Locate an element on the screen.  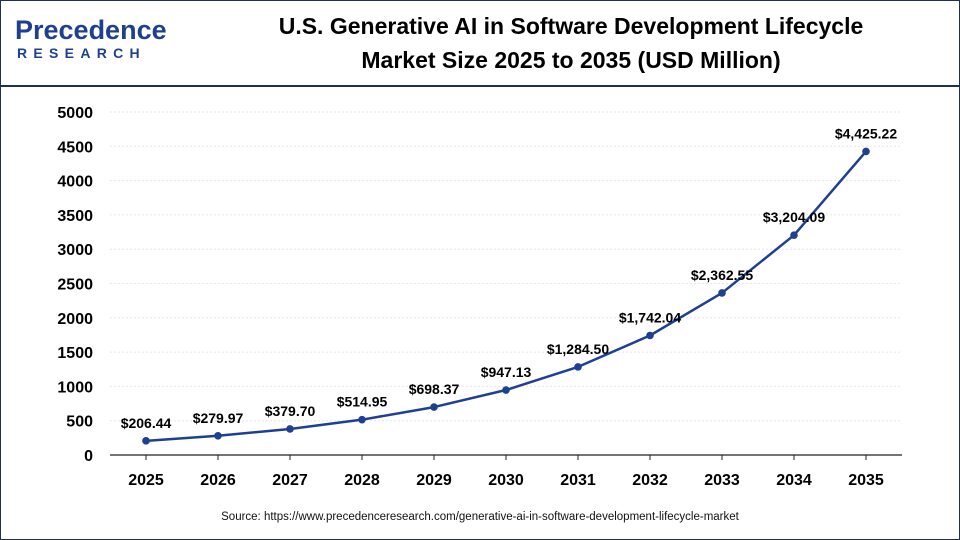
x-tick-label: 2031 is located at coordinates (578, 480).